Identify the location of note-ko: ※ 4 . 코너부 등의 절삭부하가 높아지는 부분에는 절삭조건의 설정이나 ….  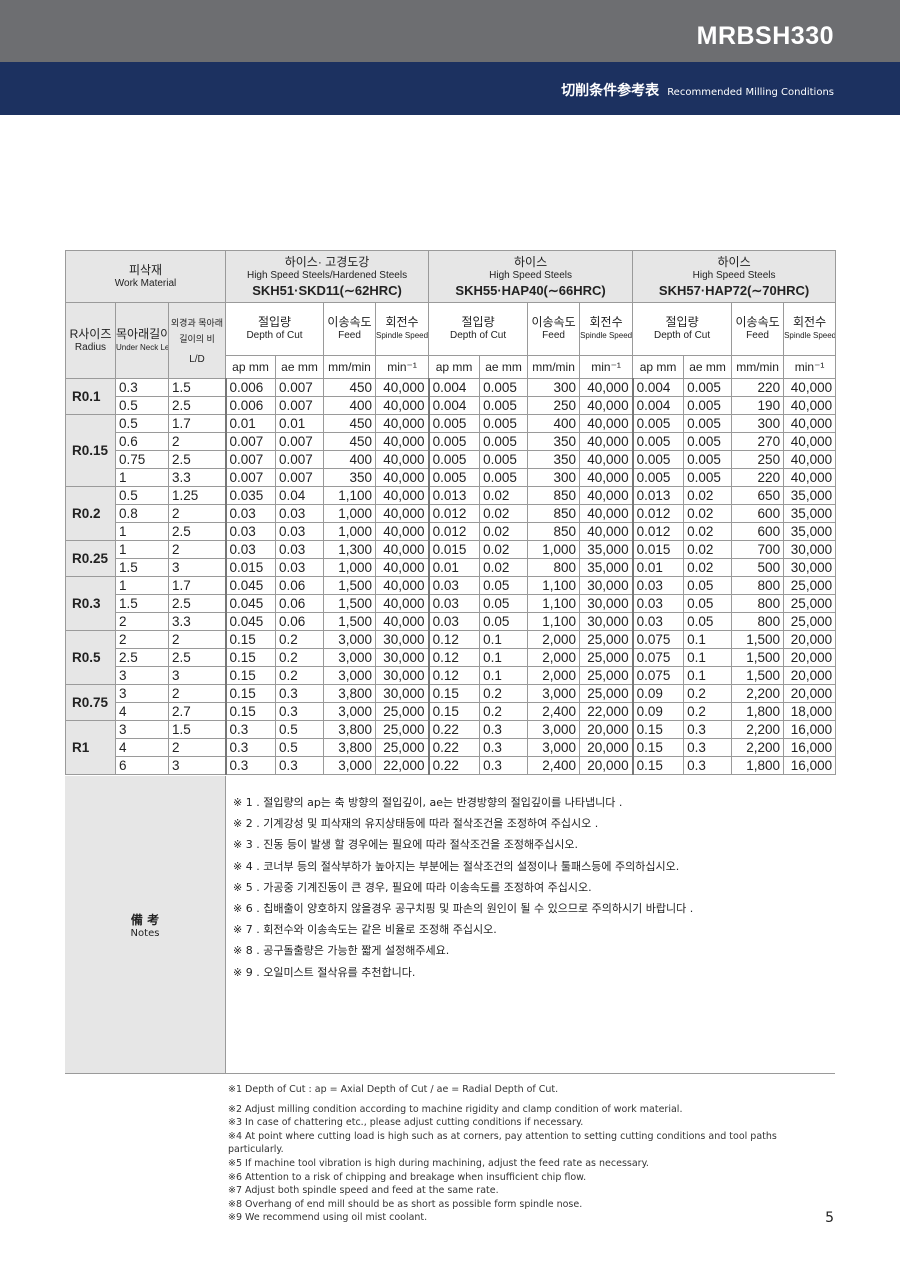
(456, 866).